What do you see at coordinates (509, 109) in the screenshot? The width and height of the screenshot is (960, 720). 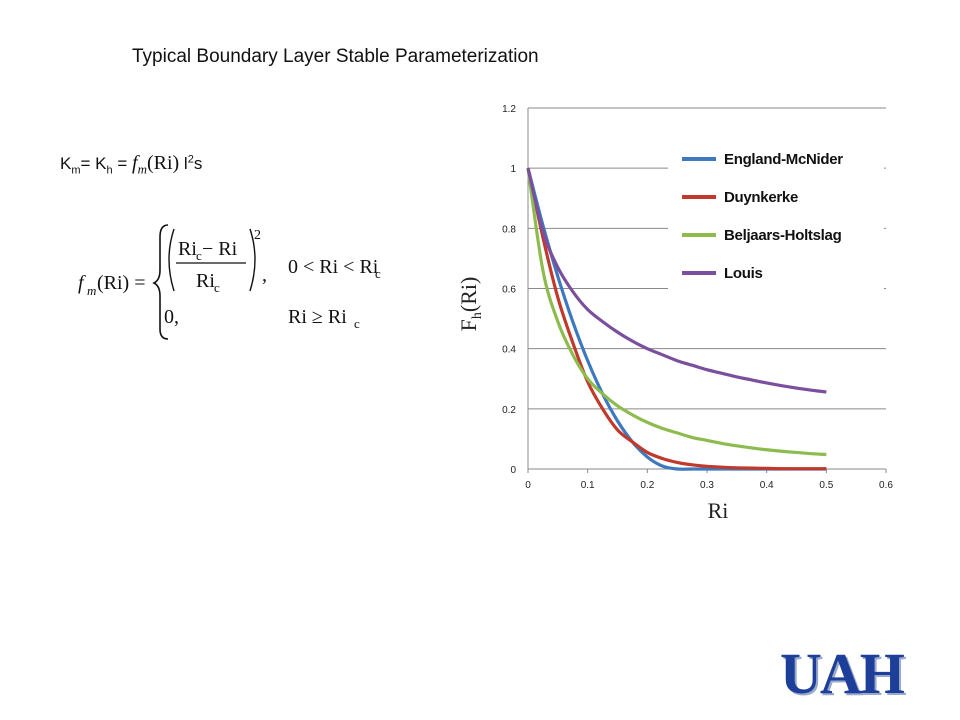 I see `y-tick-label: 1.2` at bounding box center [509, 109].